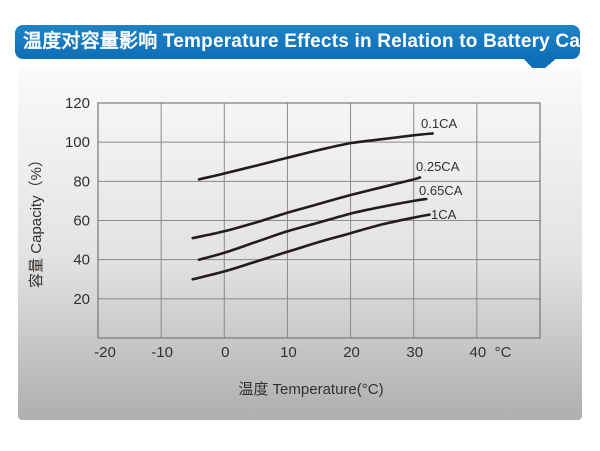  Describe the element at coordinates (225, 352) in the screenshot. I see `x-tick-label: 0` at that location.